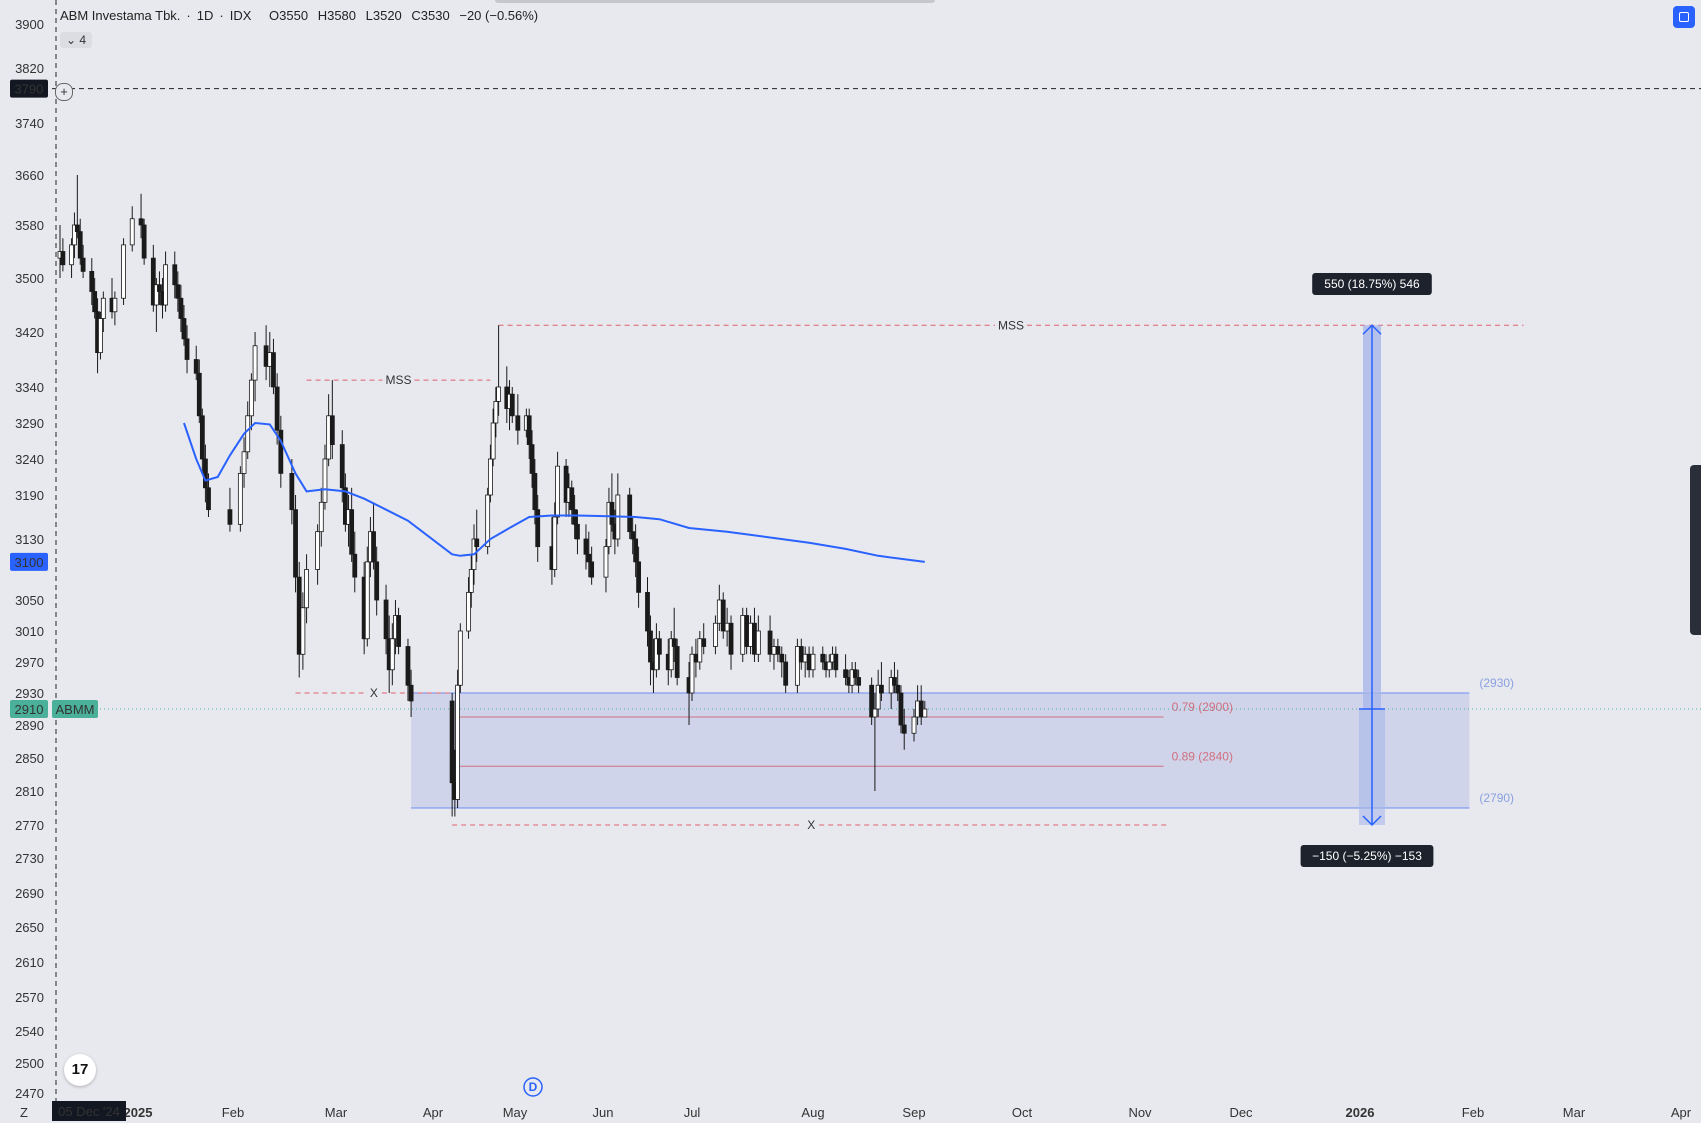  What do you see at coordinates (80, 1070) in the screenshot?
I see `tradingview-logo-icon: 17` at bounding box center [80, 1070].